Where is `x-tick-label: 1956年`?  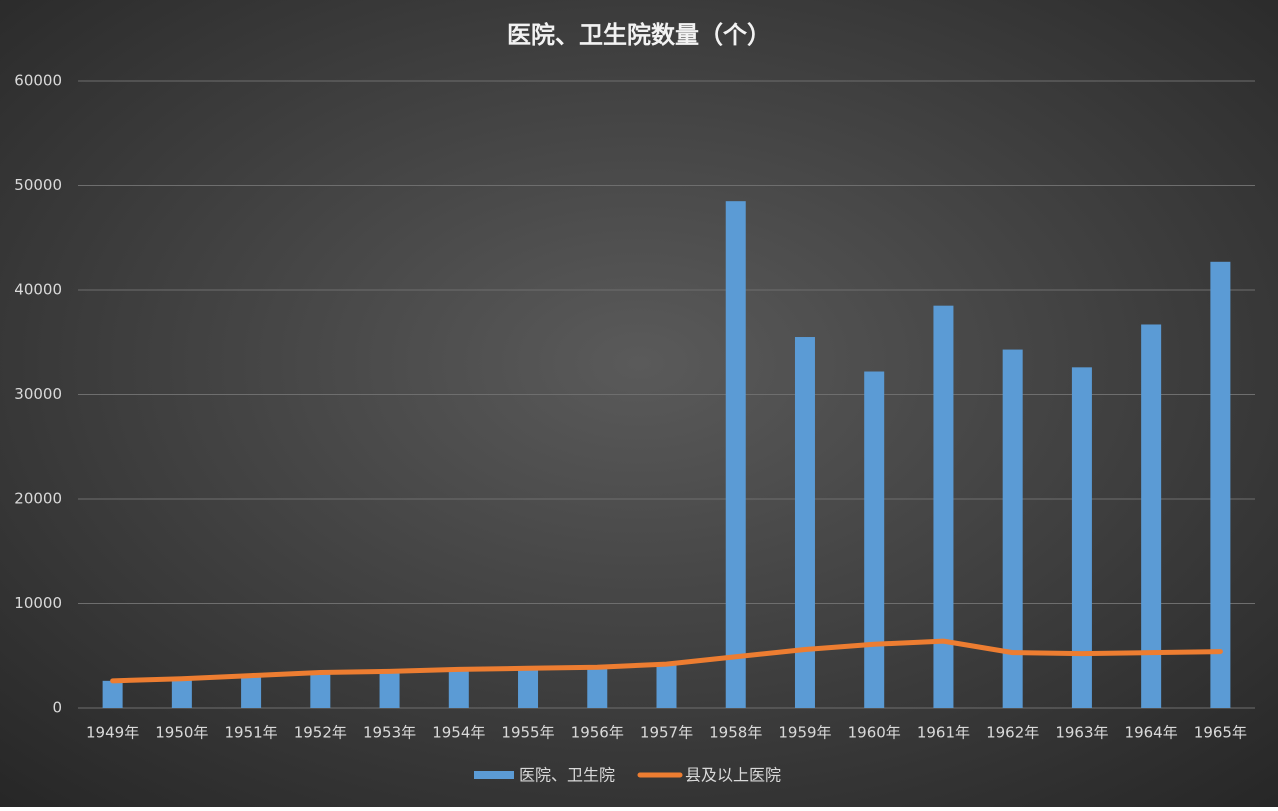 x-tick-label: 1956年 is located at coordinates (597, 733).